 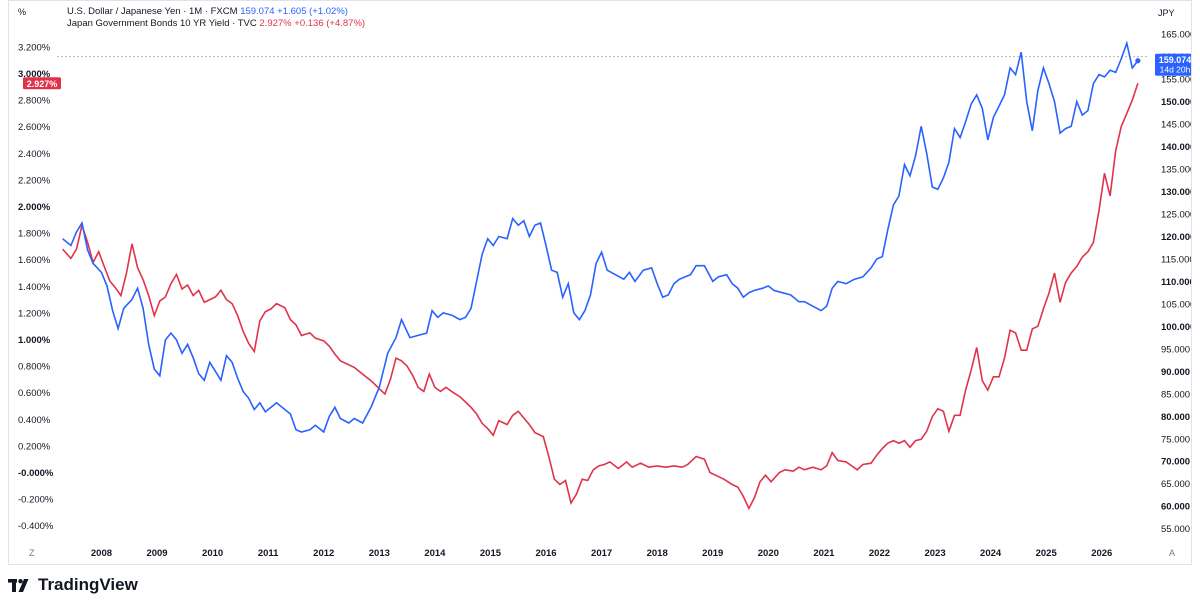 I want to click on time-tick-label: 2023, so click(x=934, y=553).